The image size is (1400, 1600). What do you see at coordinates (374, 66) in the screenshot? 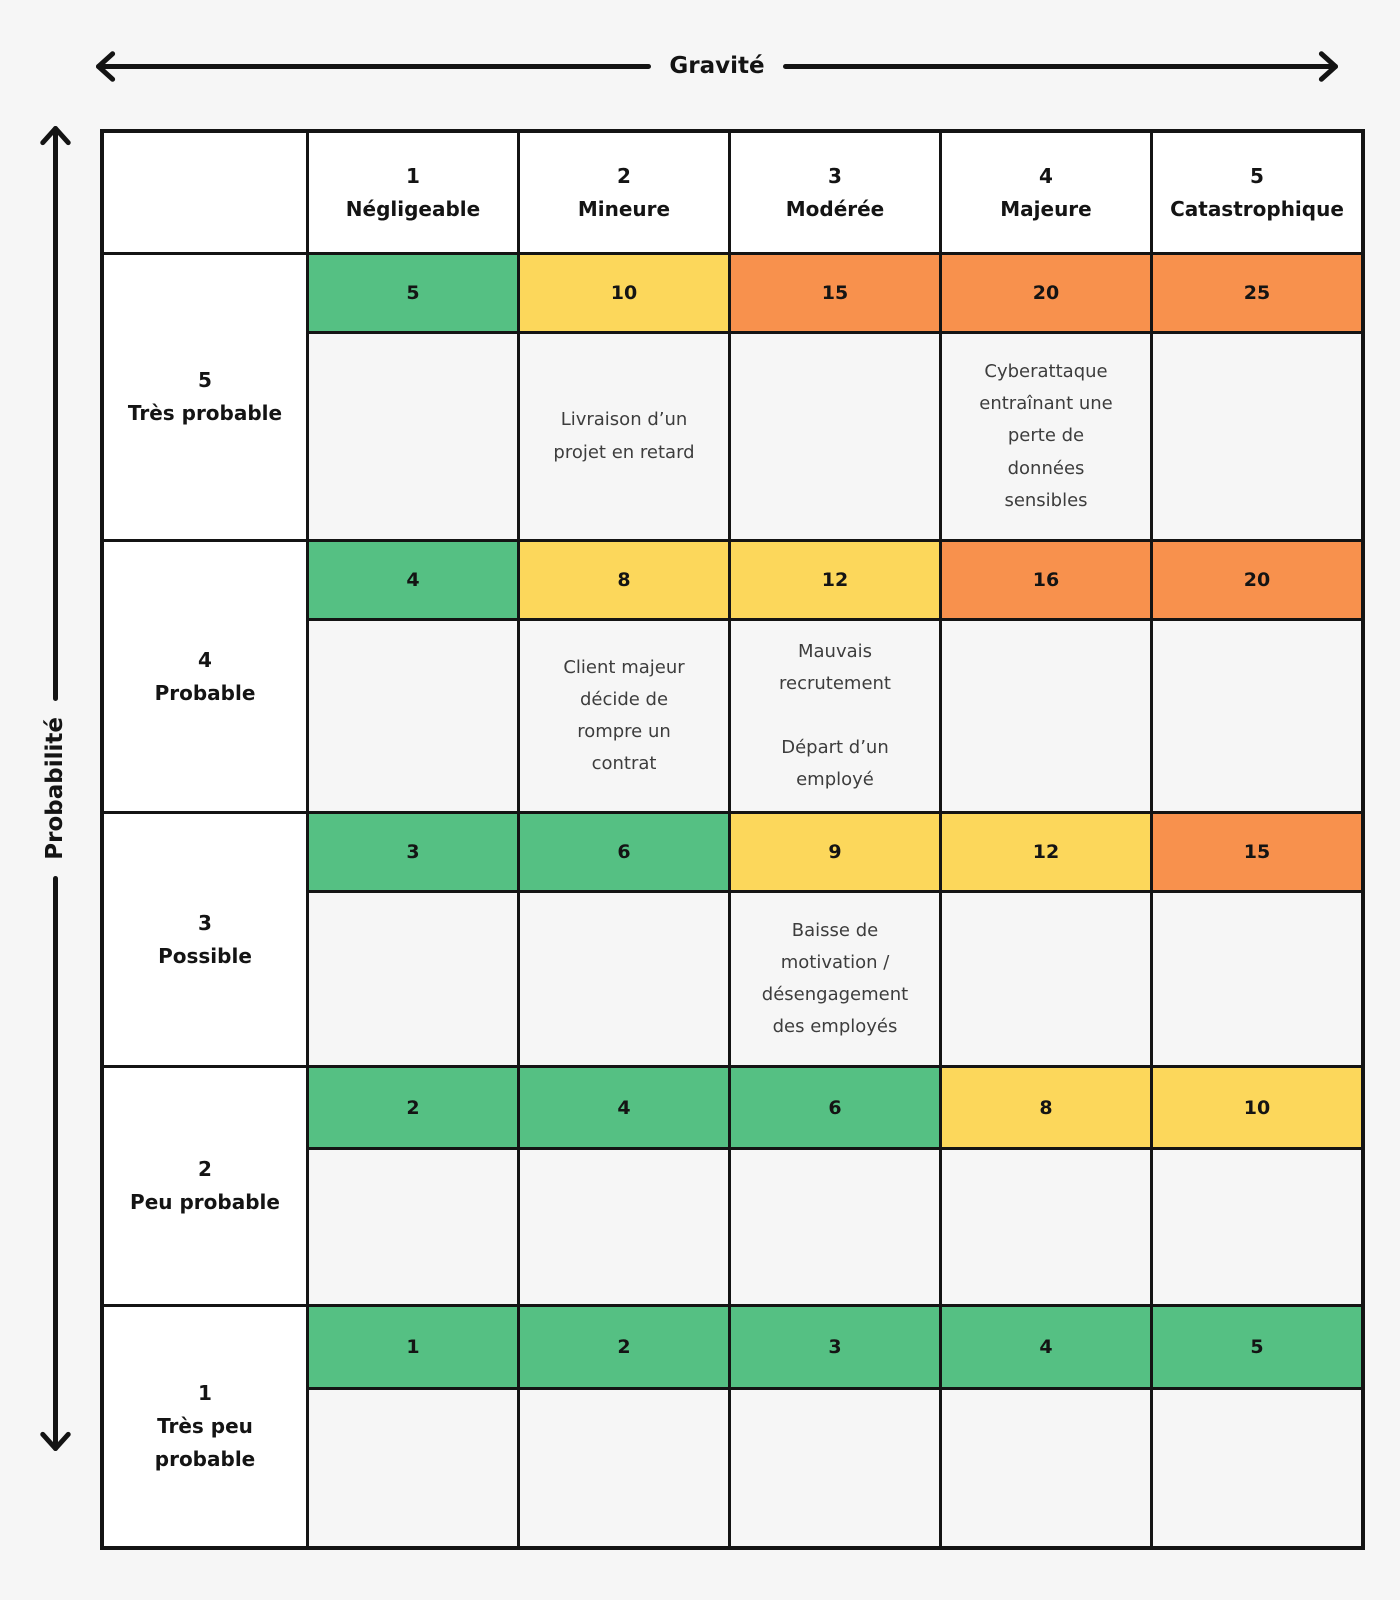
I see `left-arrow-icon` at bounding box center [374, 66].